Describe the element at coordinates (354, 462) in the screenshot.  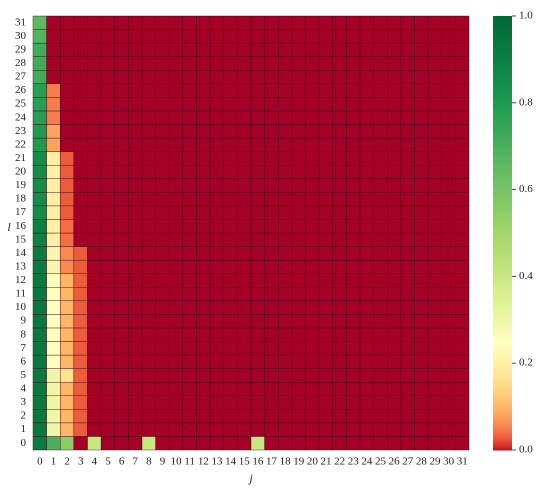
I see `x-tick-label: 23` at that location.